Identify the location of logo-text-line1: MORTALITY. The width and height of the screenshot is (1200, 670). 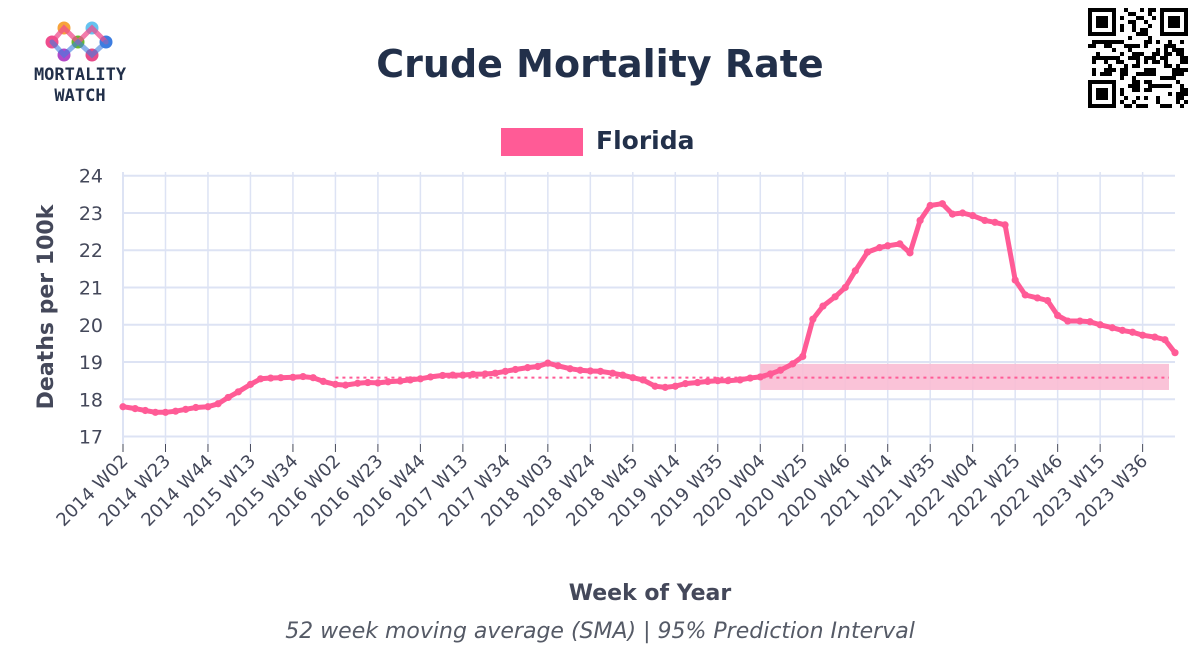
(80, 75).